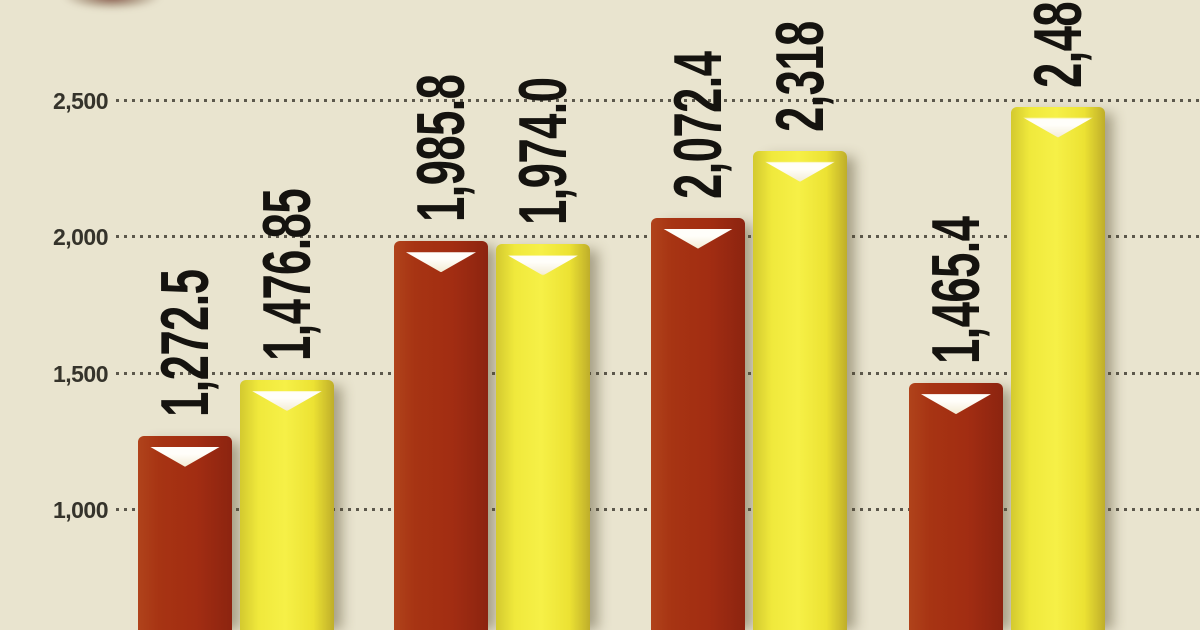 The width and height of the screenshot is (1200, 630). What do you see at coordinates (80, 237) in the screenshot?
I see `y-tick-label: 2,000` at bounding box center [80, 237].